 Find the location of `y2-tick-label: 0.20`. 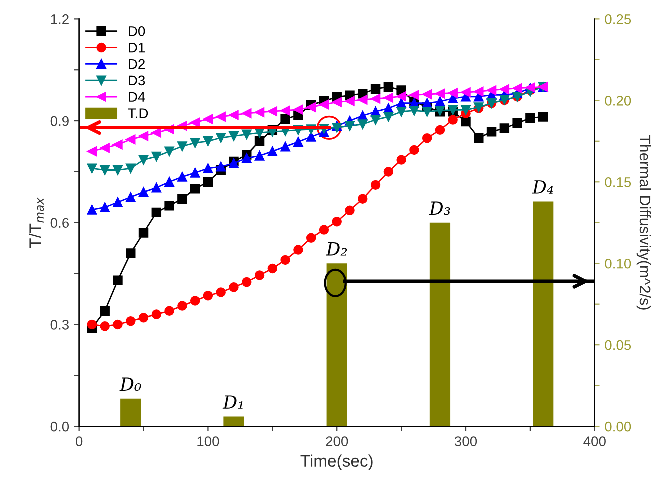

y2-tick-label: 0.20 is located at coordinates (618, 101).